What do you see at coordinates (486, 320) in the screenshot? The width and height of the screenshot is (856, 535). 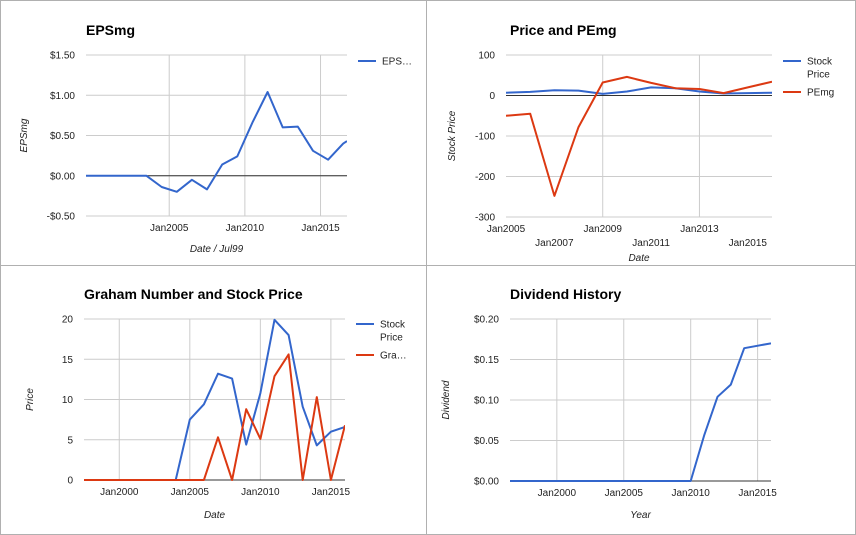 I see `dividend-ytick-label: $0.20` at bounding box center [486, 320].